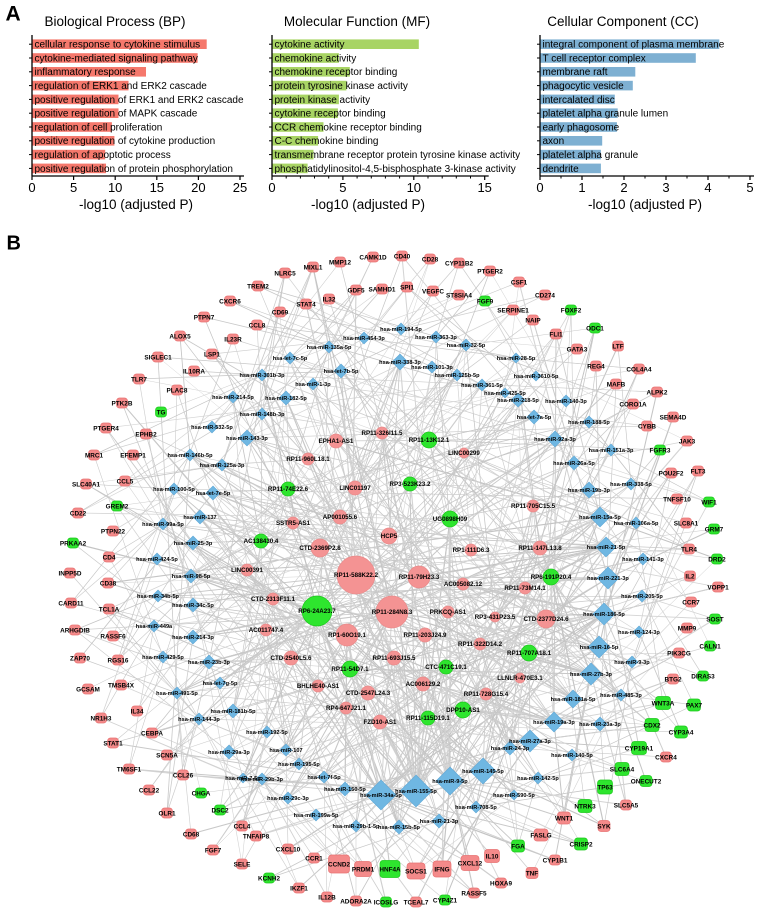  What do you see at coordinates (714, 619) in the screenshot?
I see `svg-text: SOST` at bounding box center [714, 619].